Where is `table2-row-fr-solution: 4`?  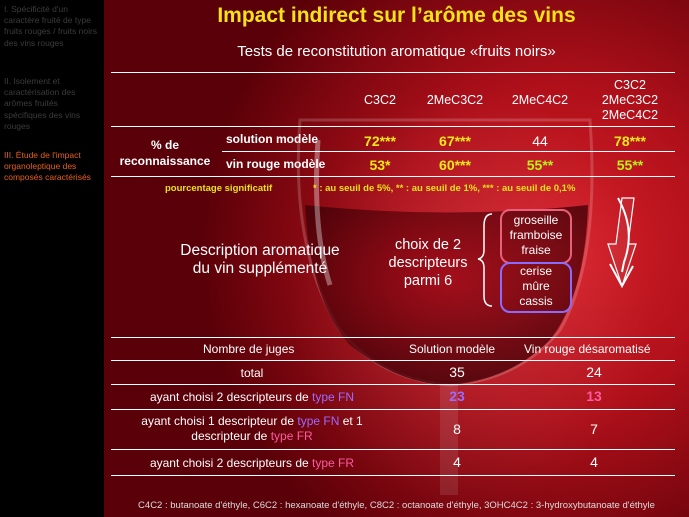
table2-row-fr-solution: 4 is located at coordinates (457, 462).